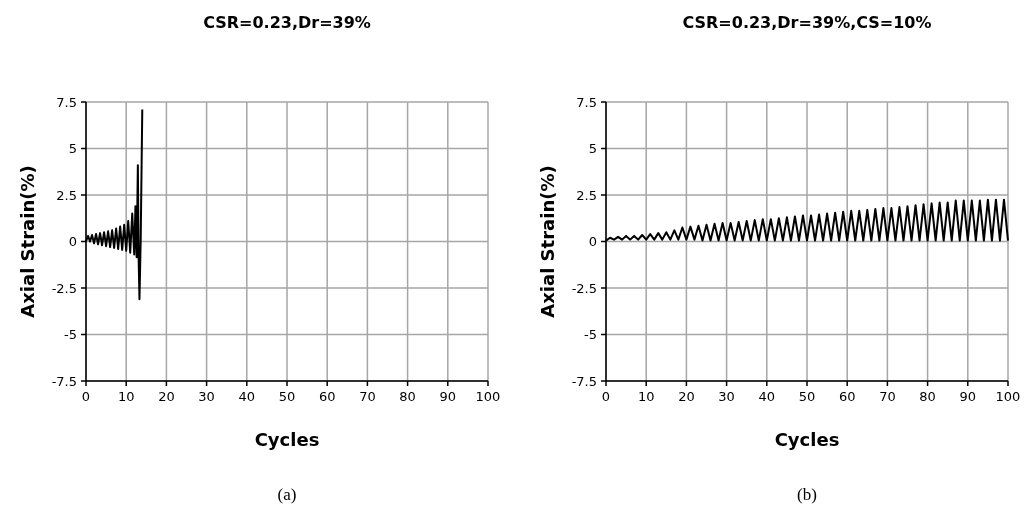 The width and height of the screenshot is (1028, 519). What do you see at coordinates (287, 494) in the screenshot?
I see `text: (a)` at bounding box center [287, 494].